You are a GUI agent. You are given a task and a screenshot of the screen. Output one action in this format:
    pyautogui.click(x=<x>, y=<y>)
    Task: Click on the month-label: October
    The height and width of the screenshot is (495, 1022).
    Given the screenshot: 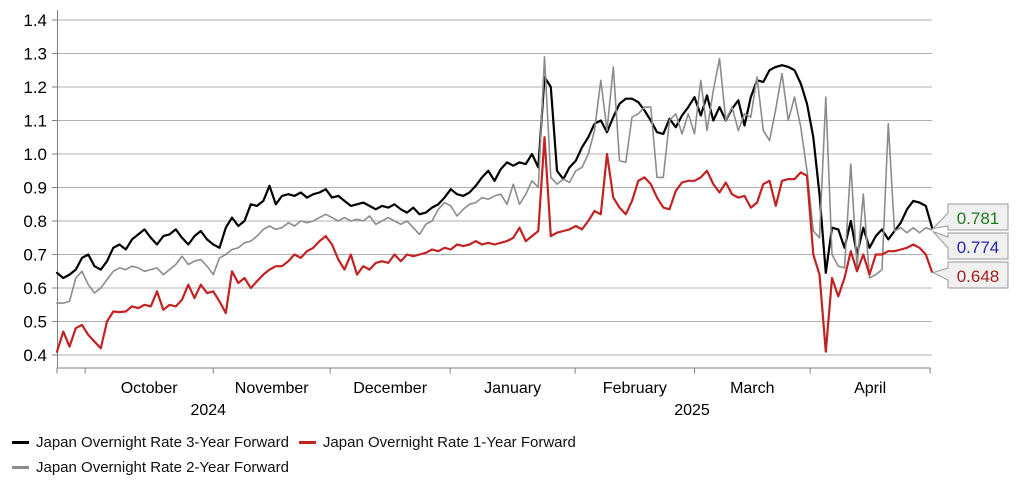 What is the action you would take?
    pyautogui.click(x=150, y=388)
    